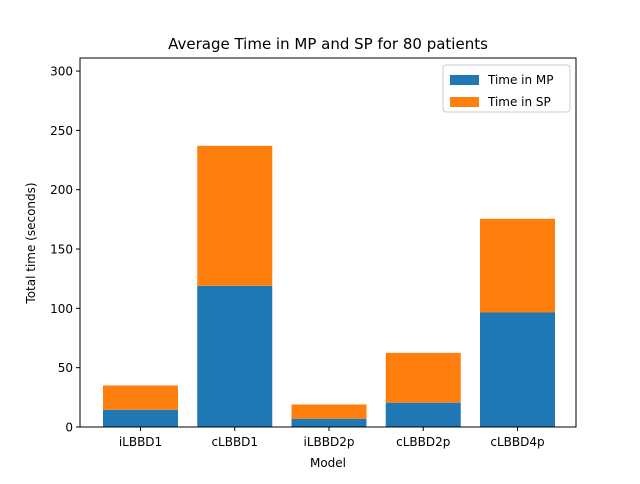 The image size is (640, 484). What do you see at coordinates (61, 250) in the screenshot?
I see `y-tick-label: 150` at bounding box center [61, 250].